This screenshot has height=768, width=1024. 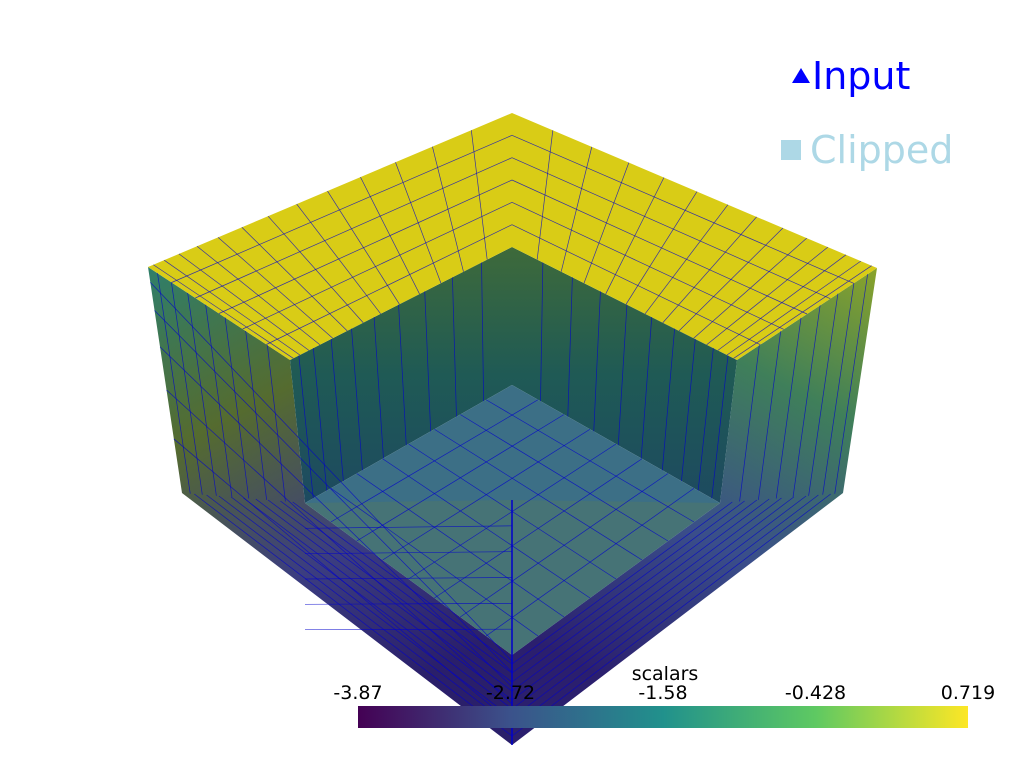 What do you see at coordinates (357, 693) in the screenshot?
I see `colorbar-tick-label: -3.87` at bounding box center [357, 693].